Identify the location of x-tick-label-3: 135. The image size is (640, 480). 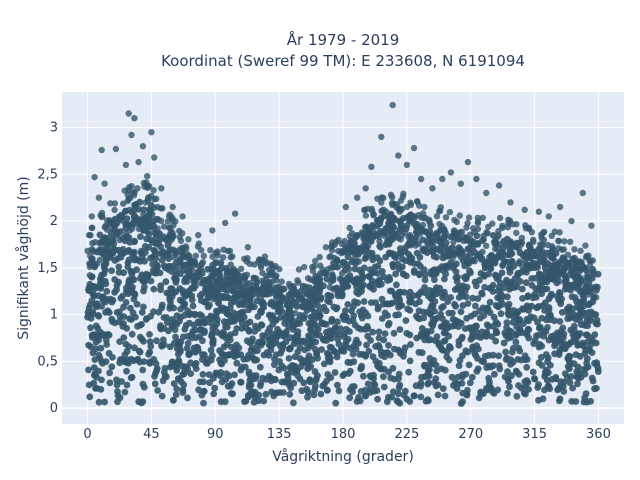
(279, 434).